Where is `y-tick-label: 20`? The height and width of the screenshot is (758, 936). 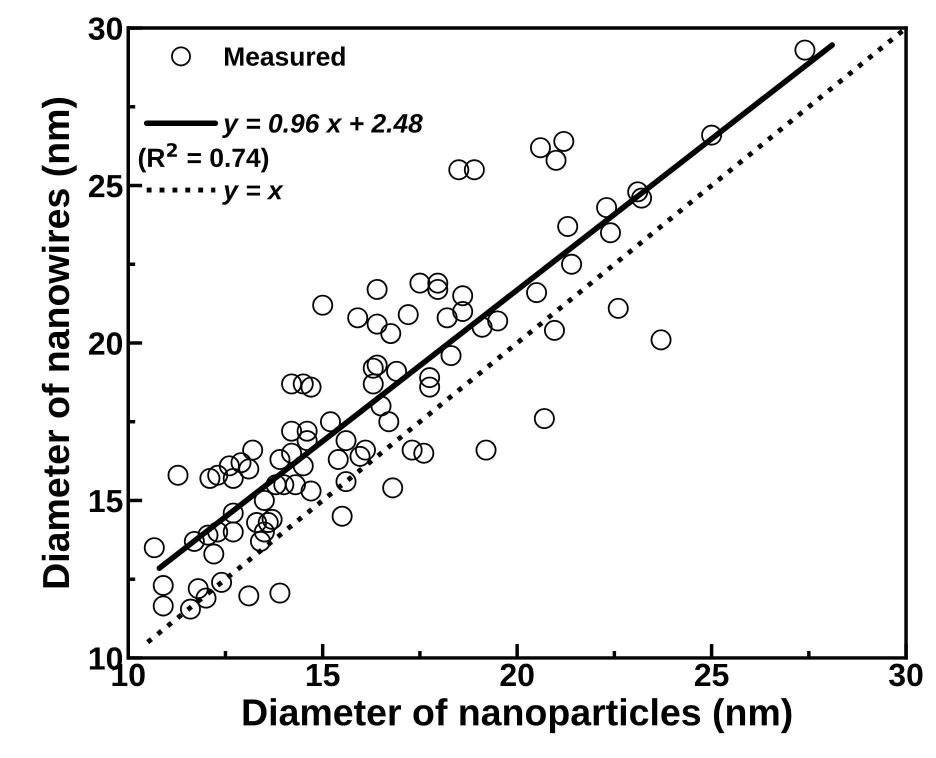 y-tick-label: 20 is located at coordinates (105, 343).